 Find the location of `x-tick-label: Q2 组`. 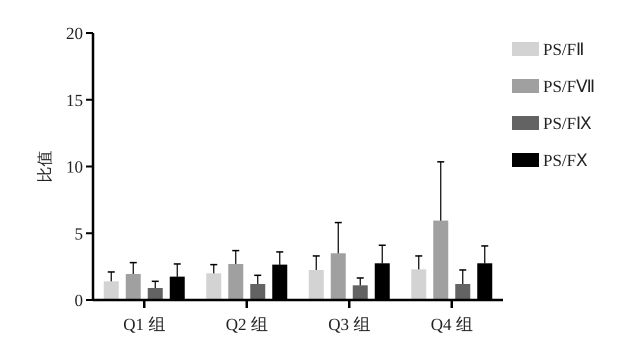

x-tick-label: Q2 组 is located at coordinates (247, 324).